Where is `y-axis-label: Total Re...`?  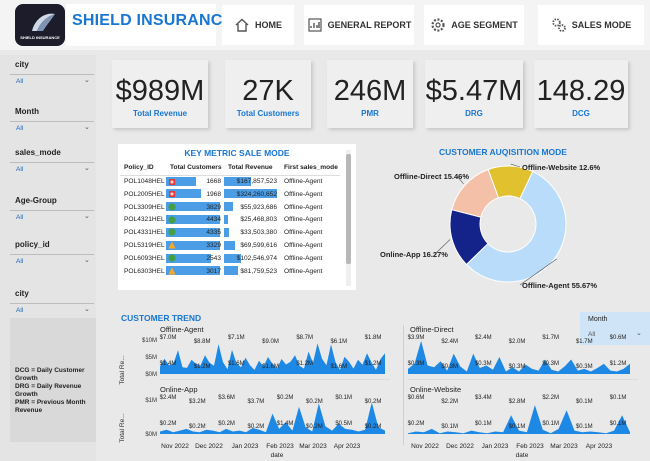
y-axis-label: Total Re... is located at coordinates (122, 427).